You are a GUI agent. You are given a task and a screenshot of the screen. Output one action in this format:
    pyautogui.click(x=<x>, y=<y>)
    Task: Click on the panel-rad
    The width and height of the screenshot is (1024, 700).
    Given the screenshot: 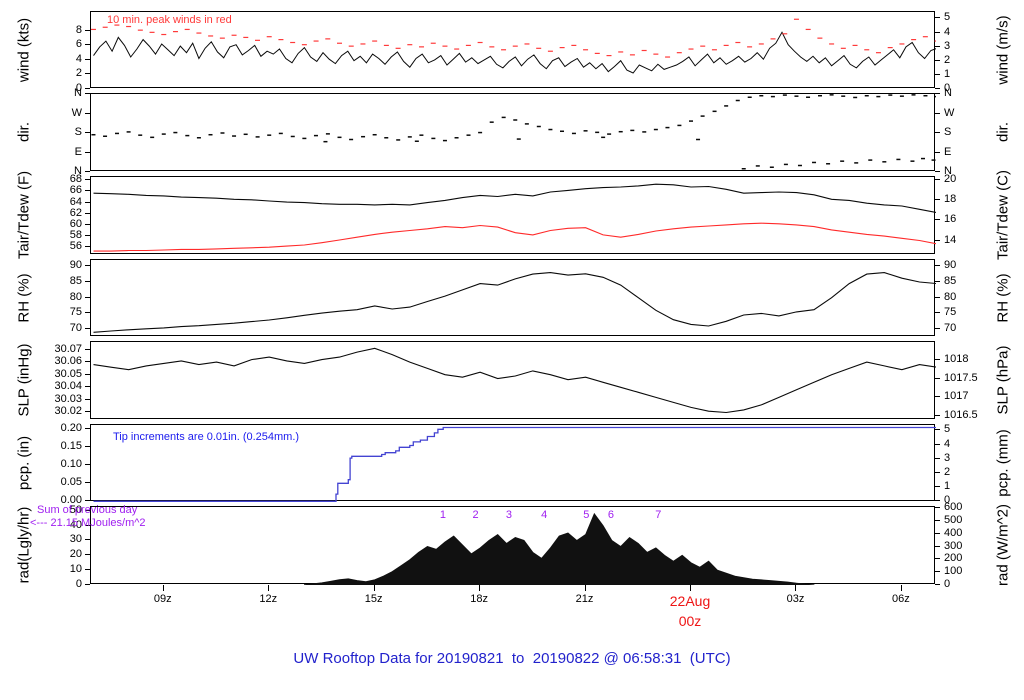 What is the action you would take?
    pyautogui.click(x=512, y=545)
    